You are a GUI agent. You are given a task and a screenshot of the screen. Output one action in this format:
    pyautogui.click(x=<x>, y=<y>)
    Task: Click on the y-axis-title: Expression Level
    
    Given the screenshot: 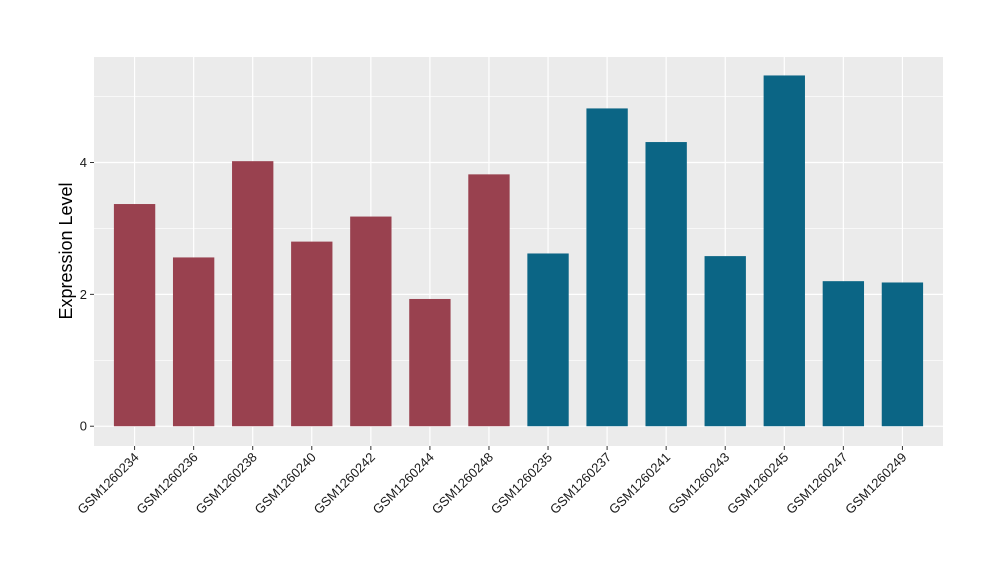 What is the action you would take?
    pyautogui.click(x=66, y=250)
    